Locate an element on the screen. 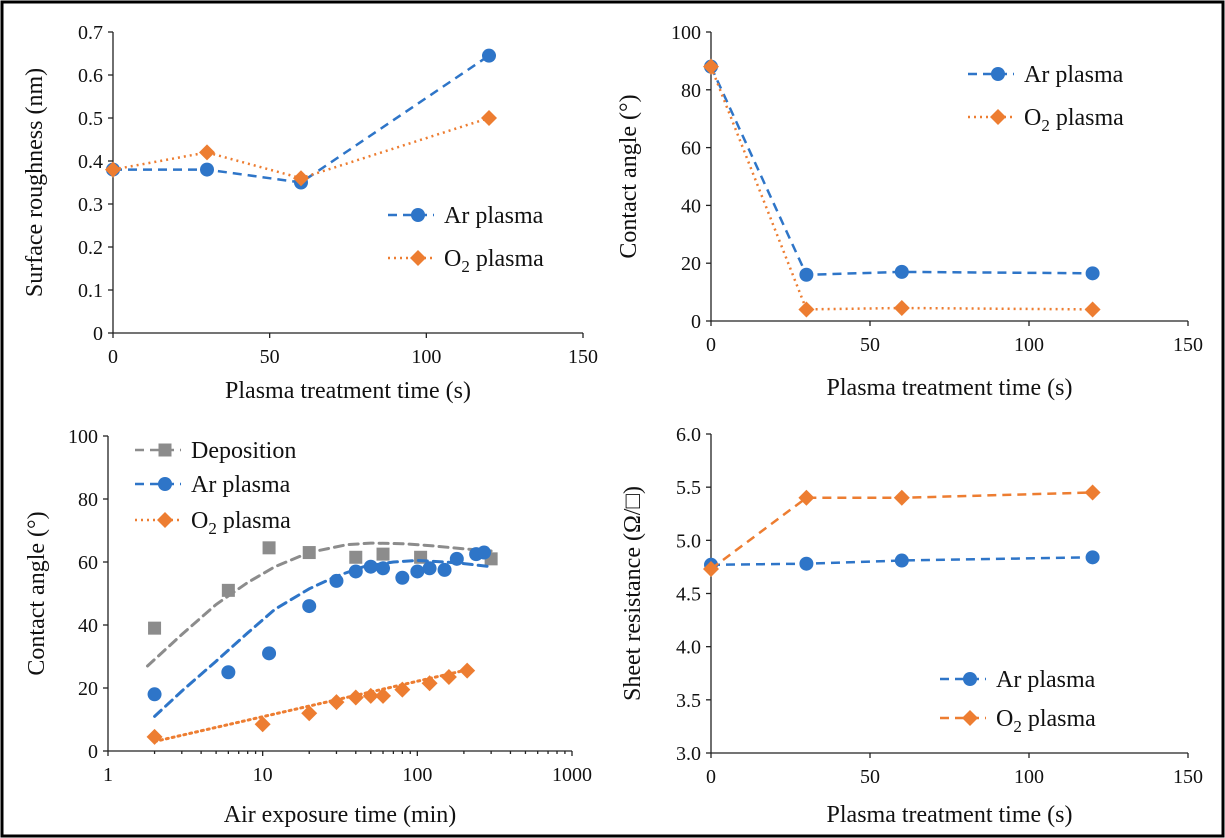  y-tick-label: 4.0 is located at coordinates (688, 648).